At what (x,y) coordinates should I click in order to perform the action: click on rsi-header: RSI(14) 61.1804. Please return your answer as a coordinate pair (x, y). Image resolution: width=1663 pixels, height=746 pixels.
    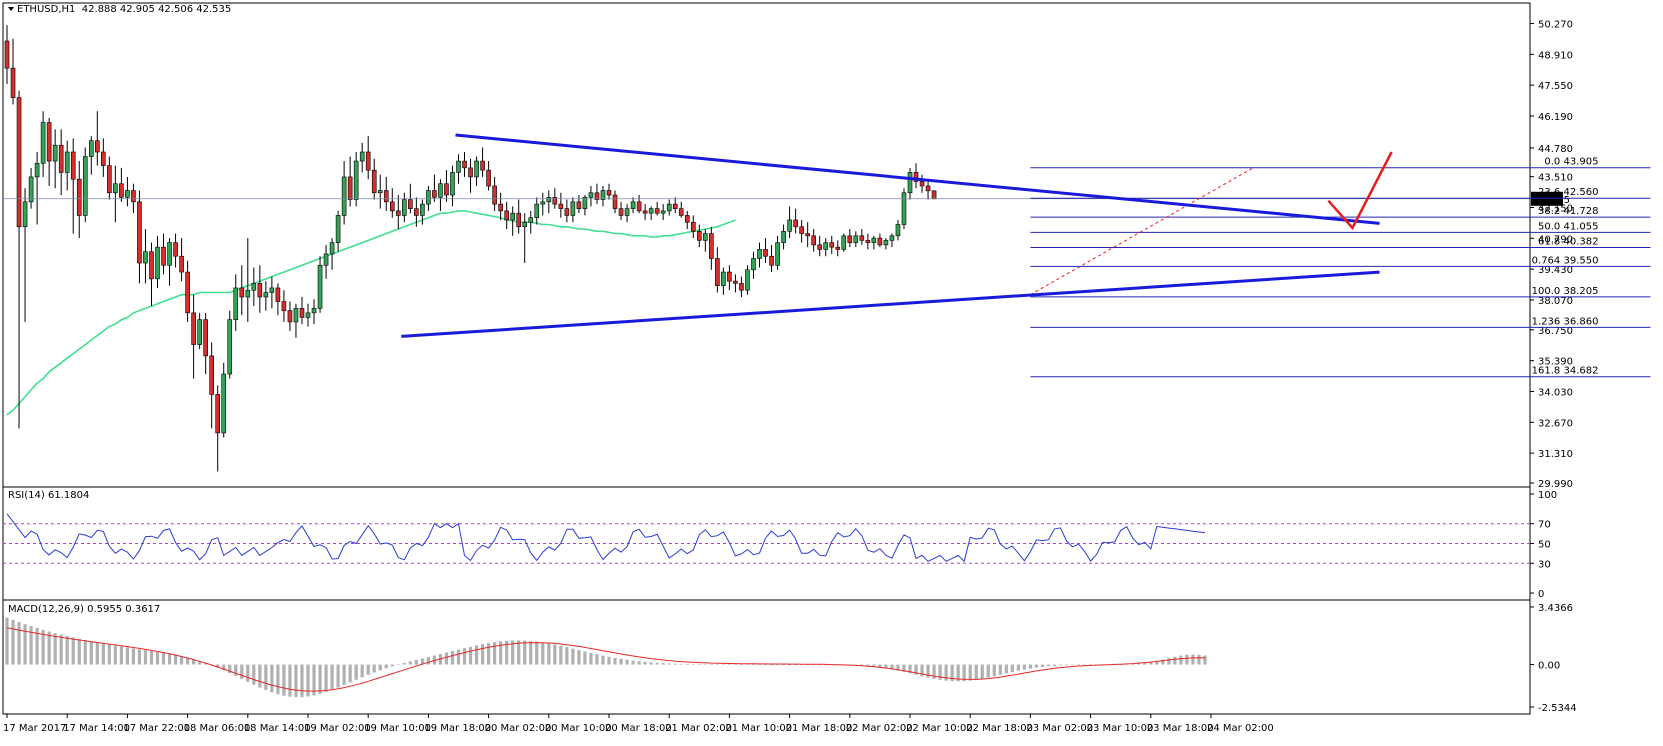
    Looking at the image, I should click on (48, 495).